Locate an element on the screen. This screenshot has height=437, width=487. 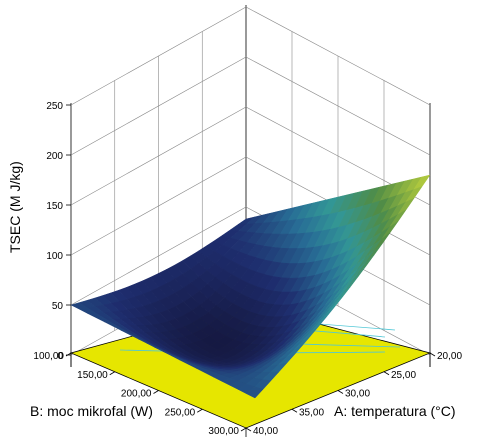
x-tick-label: 40,00 is located at coordinates (265, 431).